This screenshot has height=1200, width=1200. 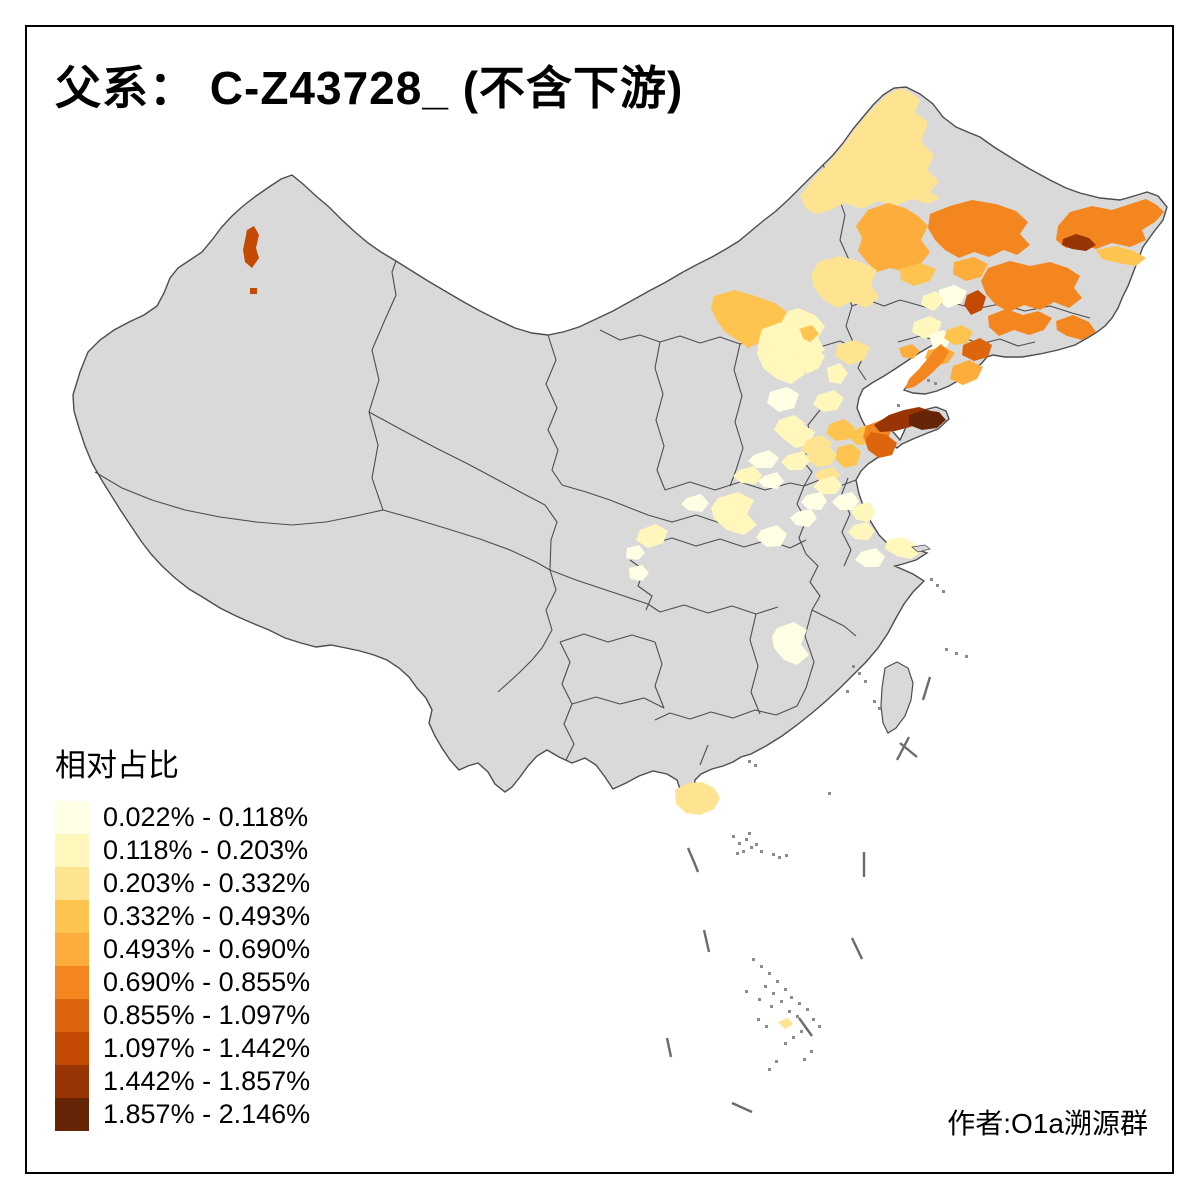 I want to click on legend-class-label: 1.097% - 1.442%, so click(x=207, y=1048).